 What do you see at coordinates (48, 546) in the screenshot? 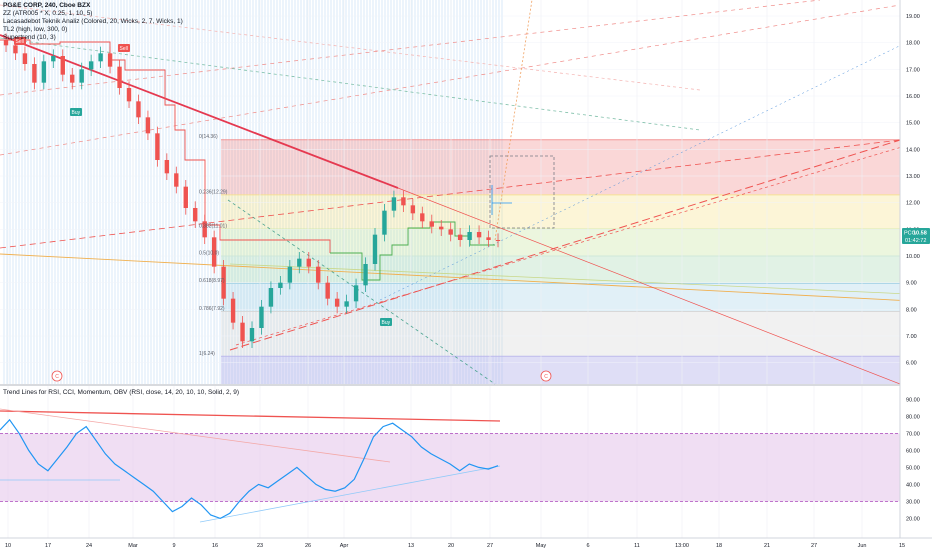
I see `time-tick: 17` at bounding box center [48, 546].